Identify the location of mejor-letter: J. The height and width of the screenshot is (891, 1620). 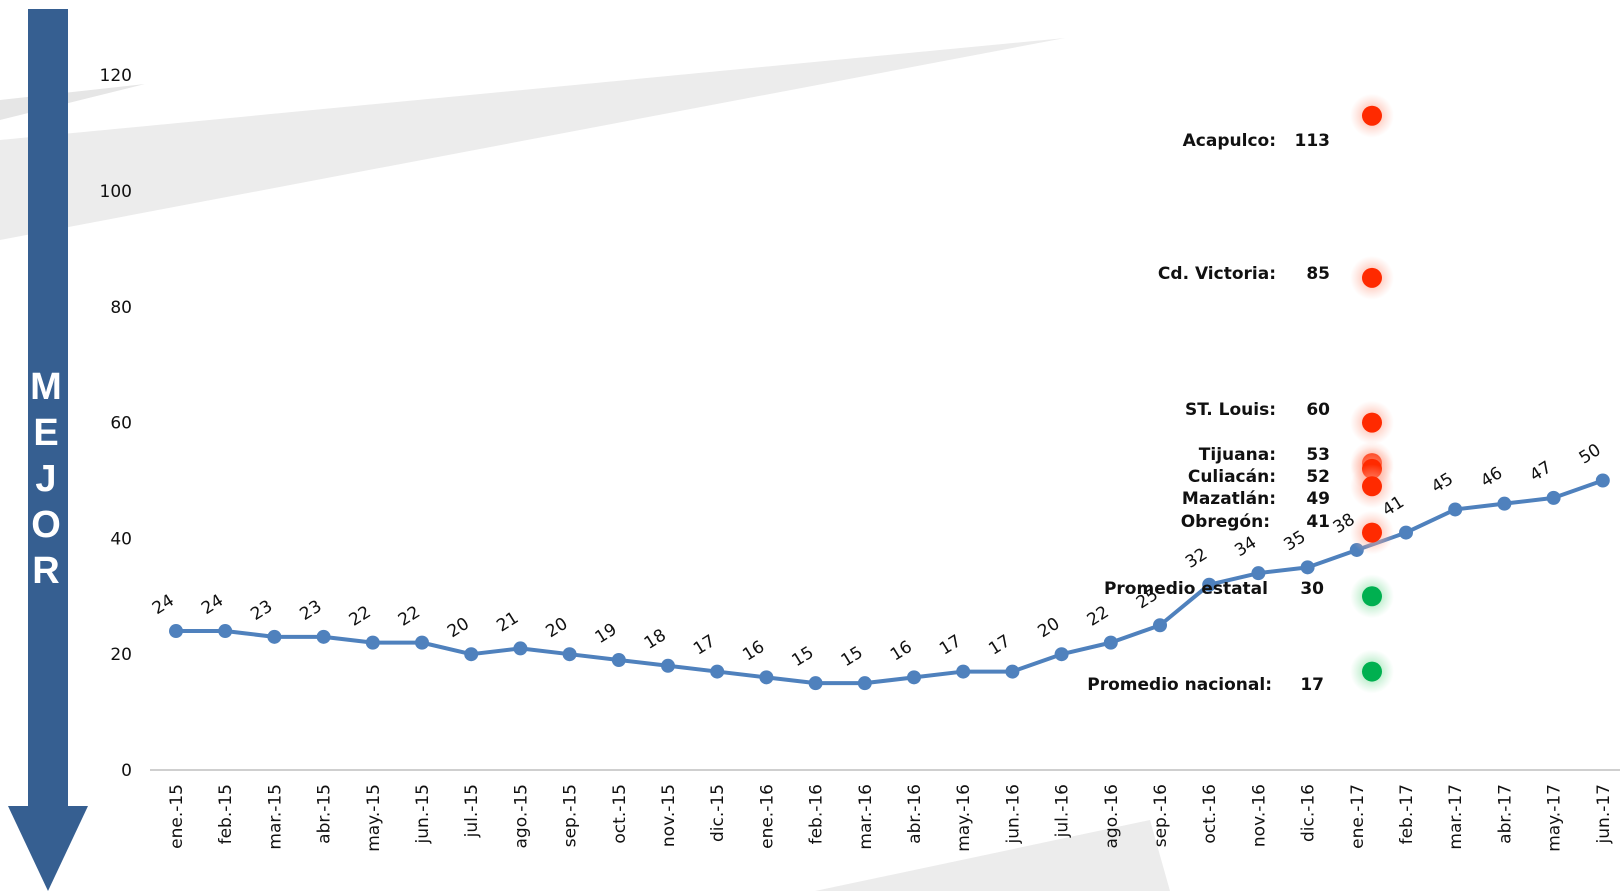
(45, 479).